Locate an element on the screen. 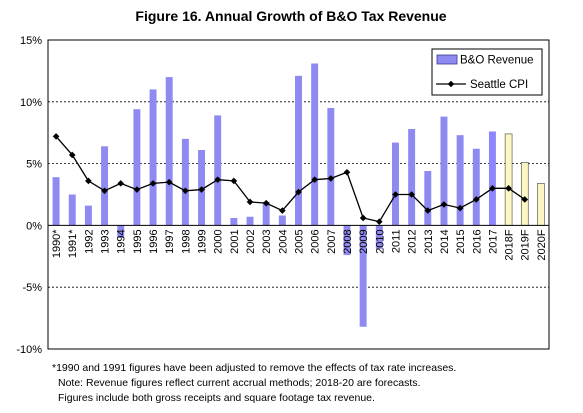 The width and height of the screenshot is (583, 413). x-tick-label: 2010 is located at coordinates (380, 241).